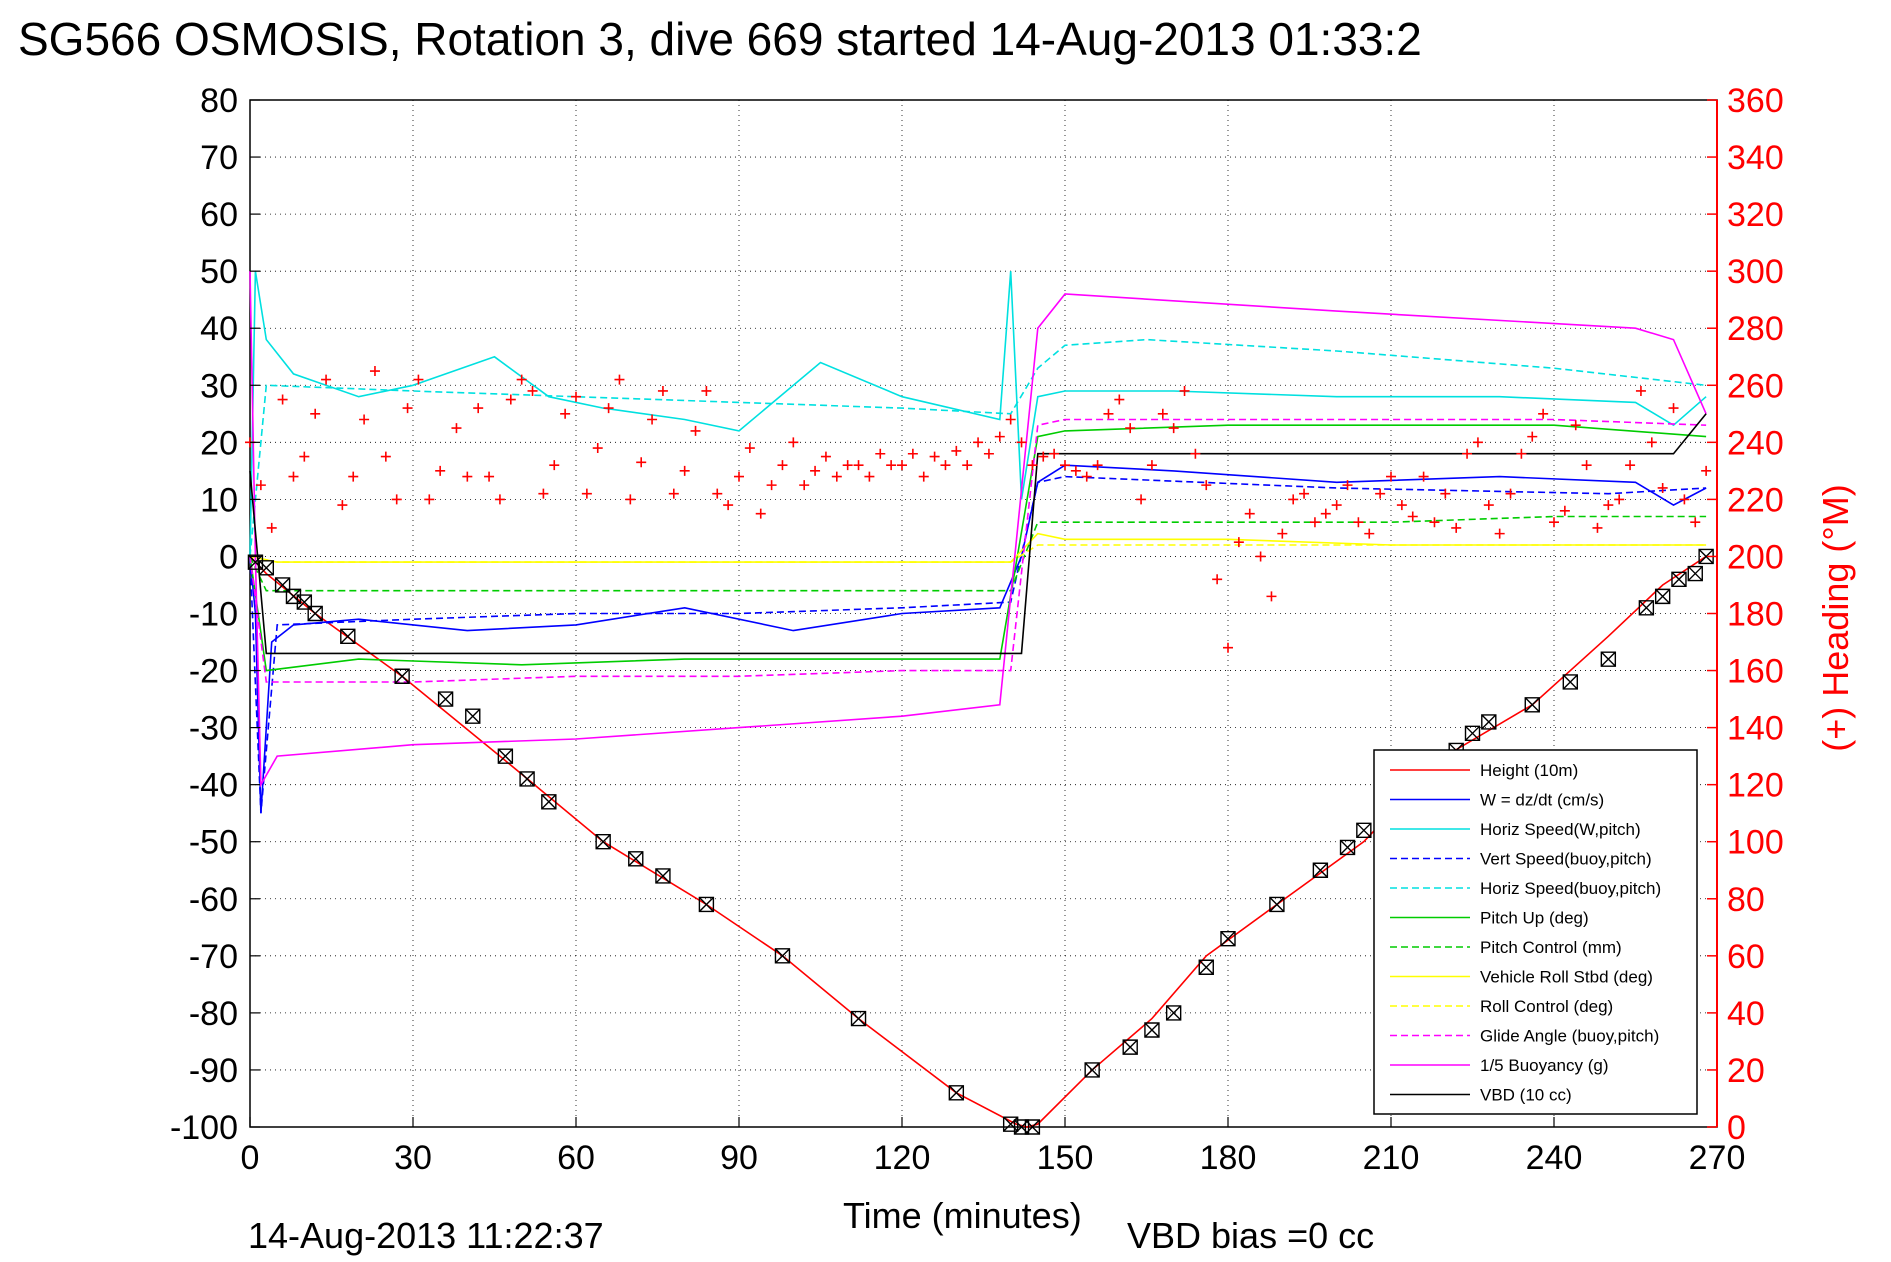 This screenshot has height=1262, width=1891. Describe the element at coordinates (1529, 770) in the screenshot. I see `legend-label: Height (10m)` at that location.